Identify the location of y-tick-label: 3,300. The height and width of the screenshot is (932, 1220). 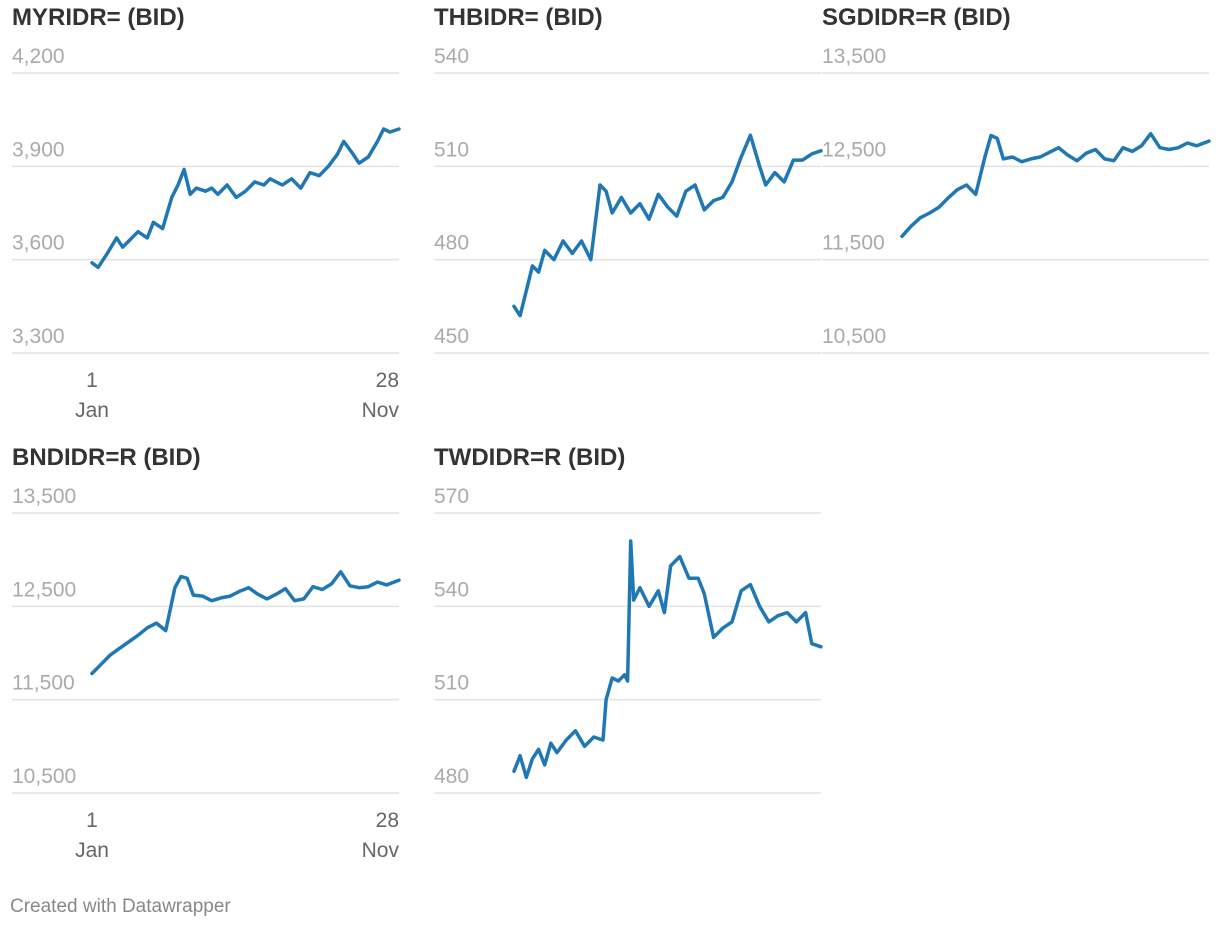
(38, 336).